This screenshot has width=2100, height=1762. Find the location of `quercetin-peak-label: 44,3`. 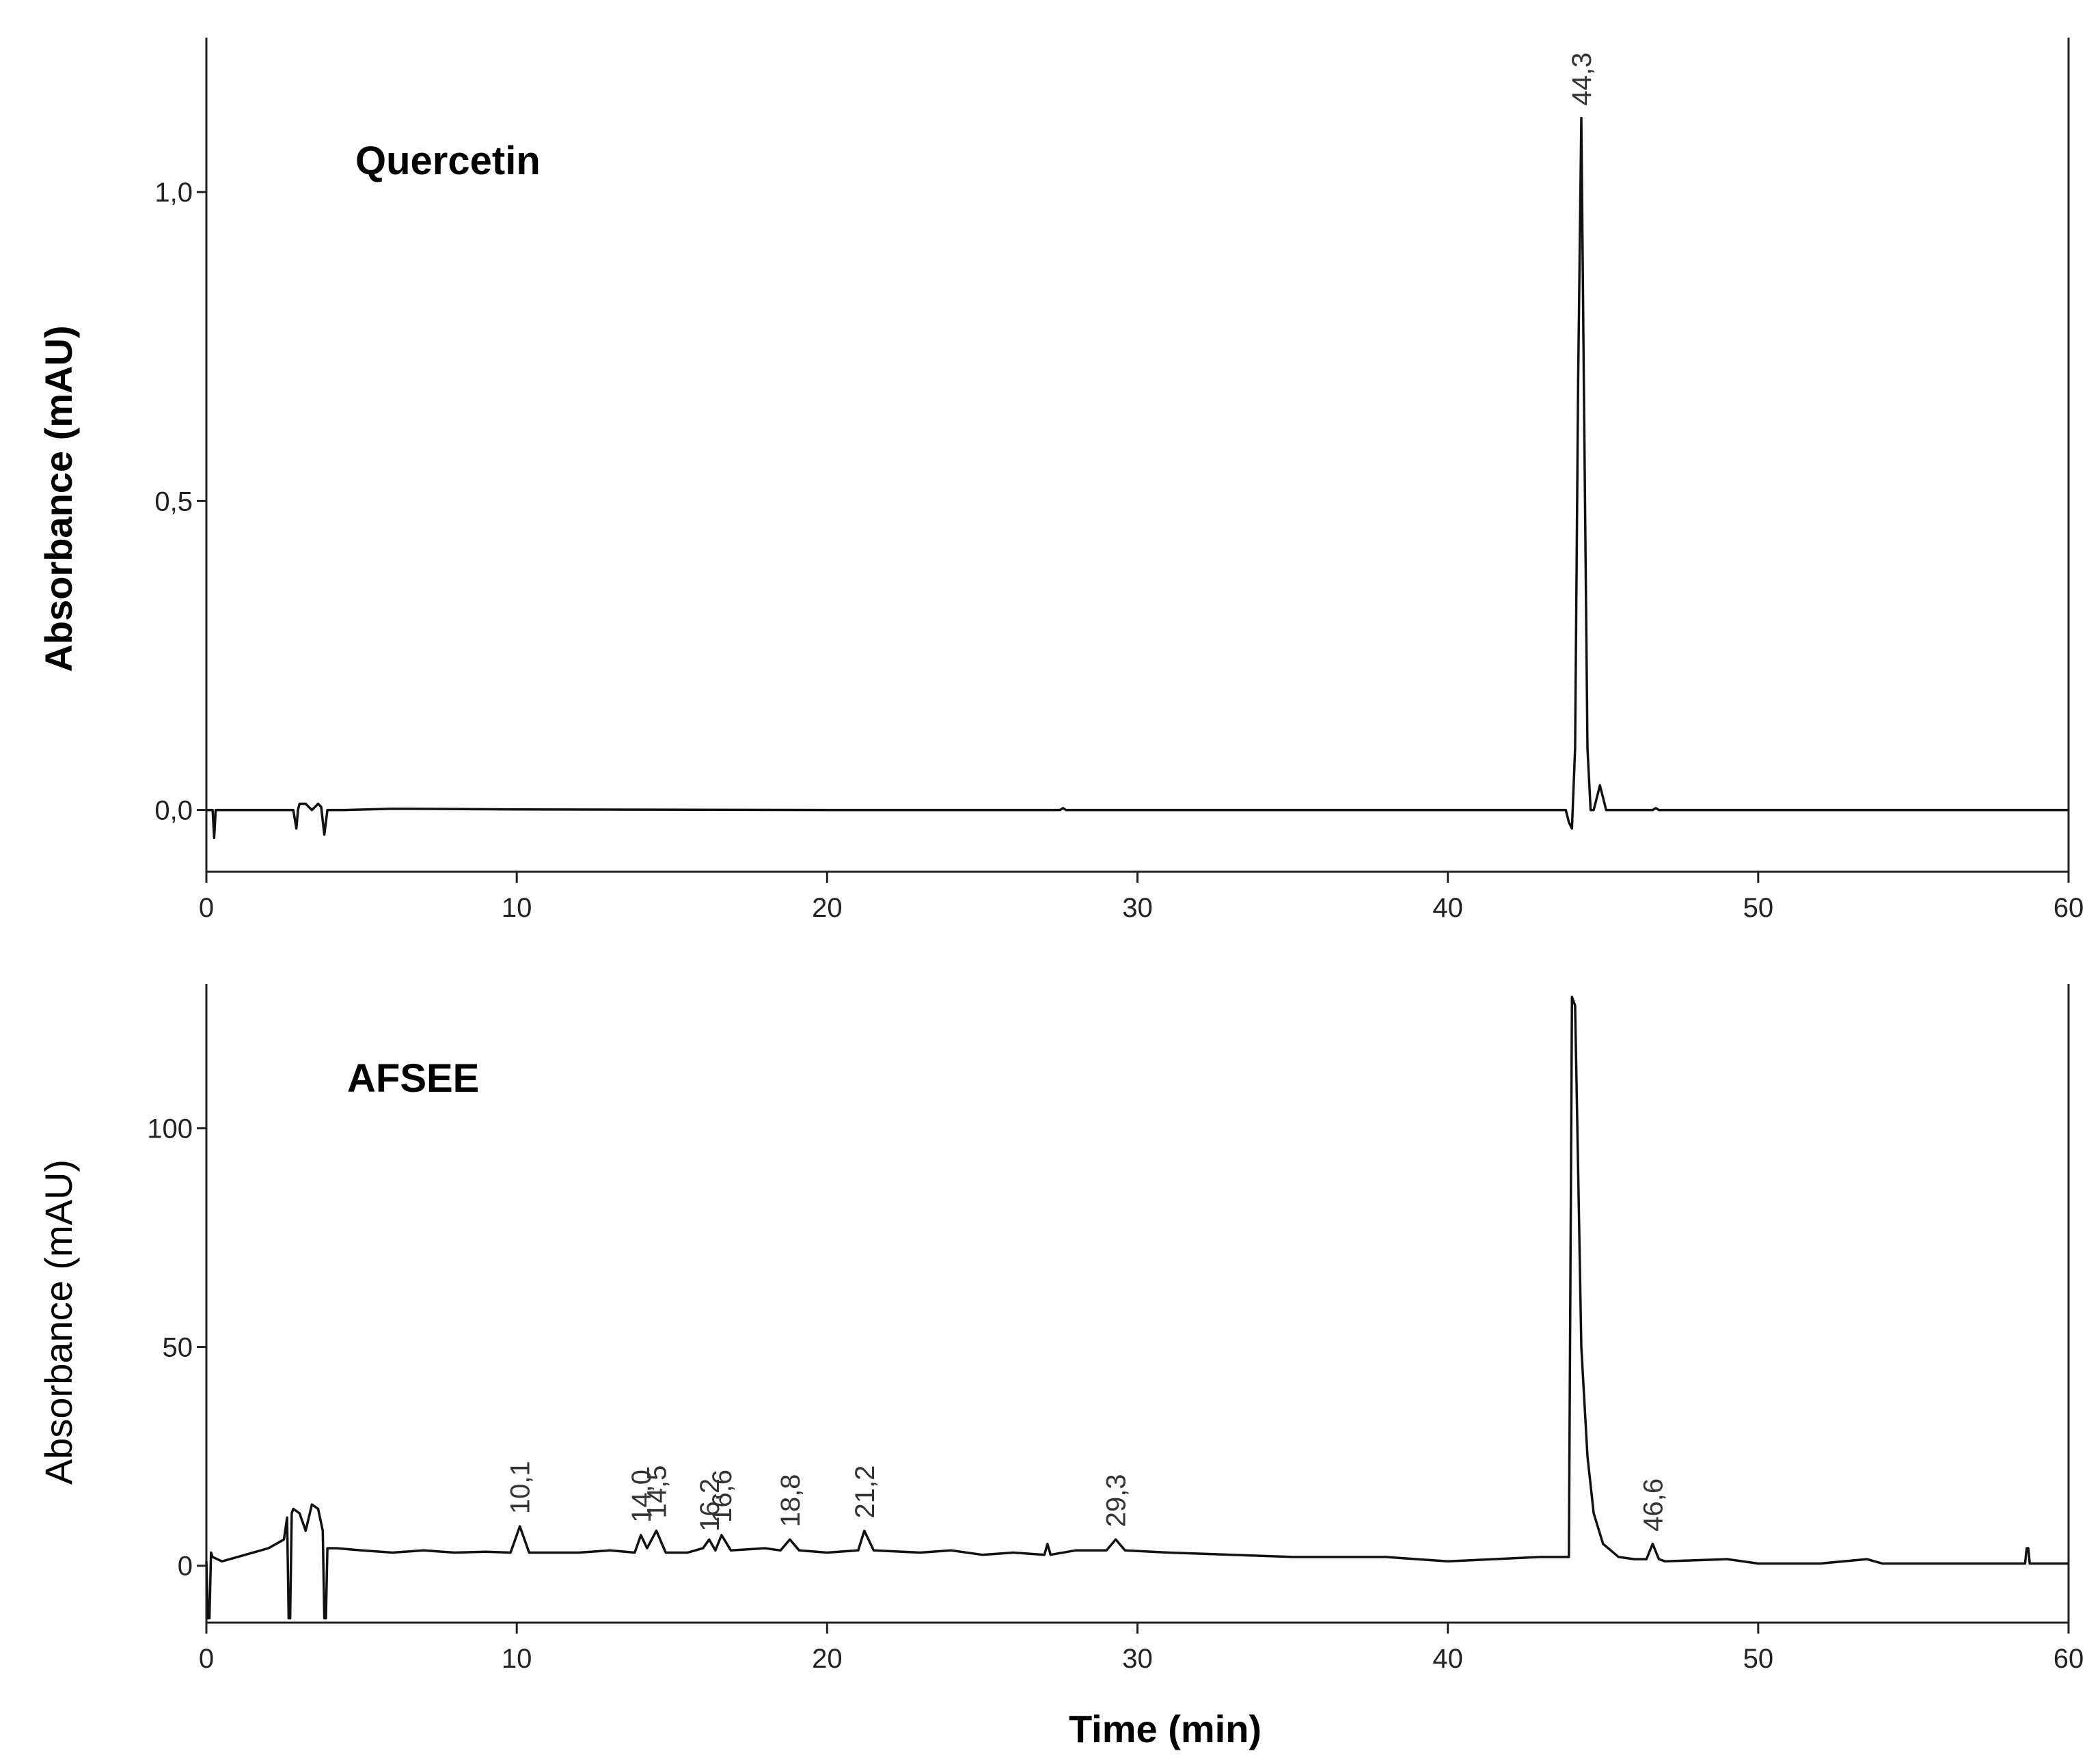

quercetin-peak-label: 44,3 is located at coordinates (1582, 79).